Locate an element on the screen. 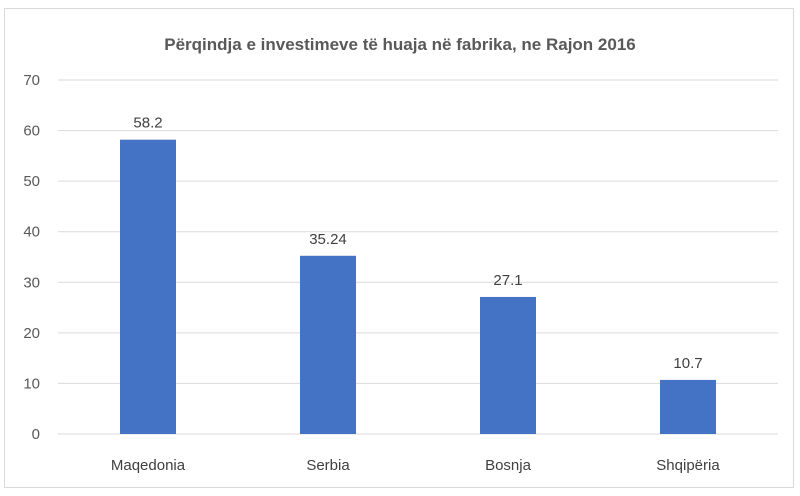  data-label: 27.1 is located at coordinates (507, 280).